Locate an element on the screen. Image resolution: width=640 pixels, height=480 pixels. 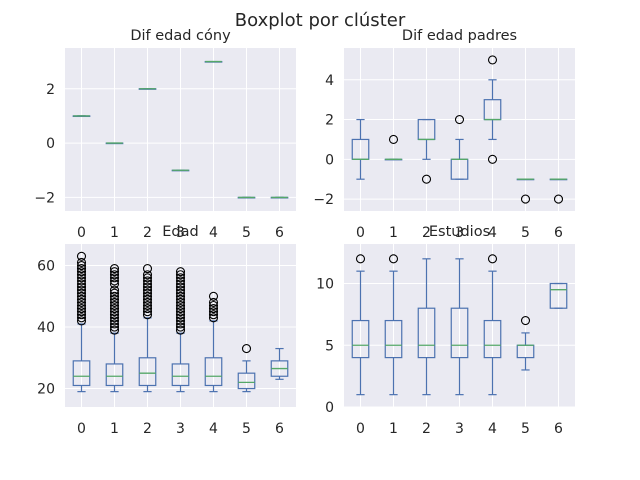
y-tick-label: 10 is located at coordinates (325, 285).